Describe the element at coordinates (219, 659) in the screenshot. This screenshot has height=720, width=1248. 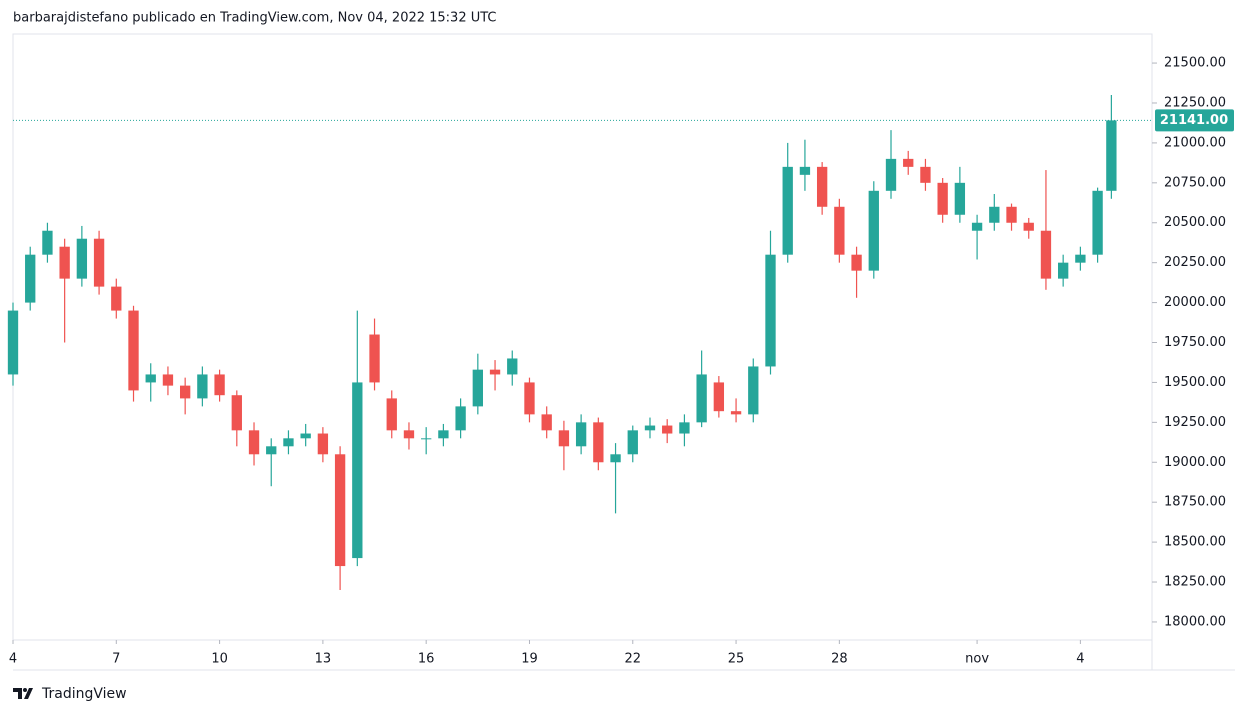
I see `x-tick-label: 10` at that location.